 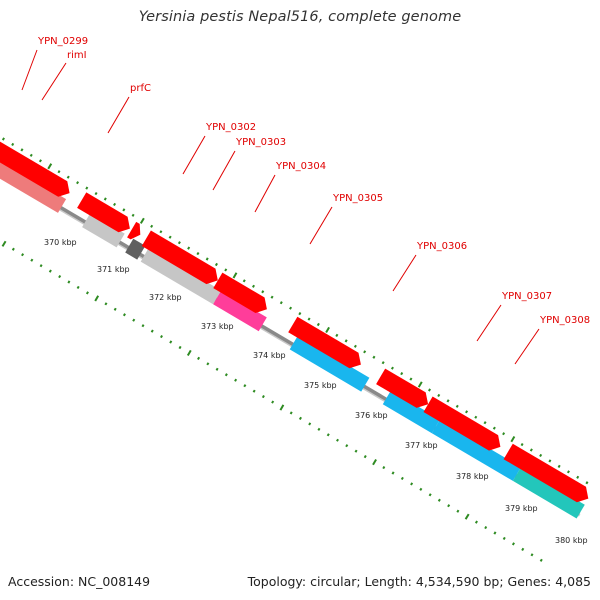 I want to click on kbp-tick-label: 372 kbp, so click(x=165, y=297).